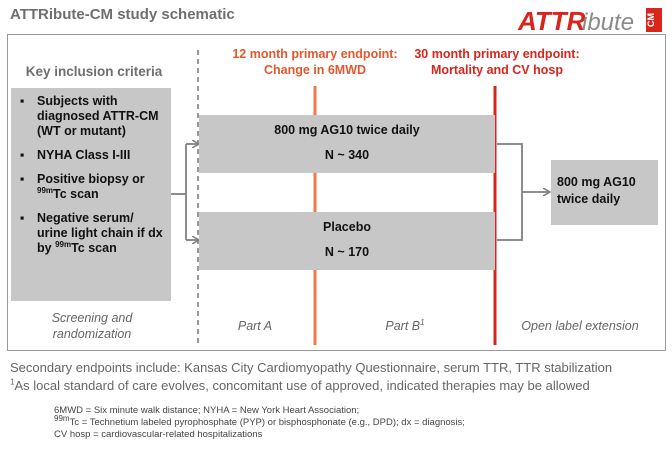 The width and height of the screenshot is (672, 449). I want to click on criterion-item: ▪ Positive biopsy or 99mTc scan, so click(82, 186).